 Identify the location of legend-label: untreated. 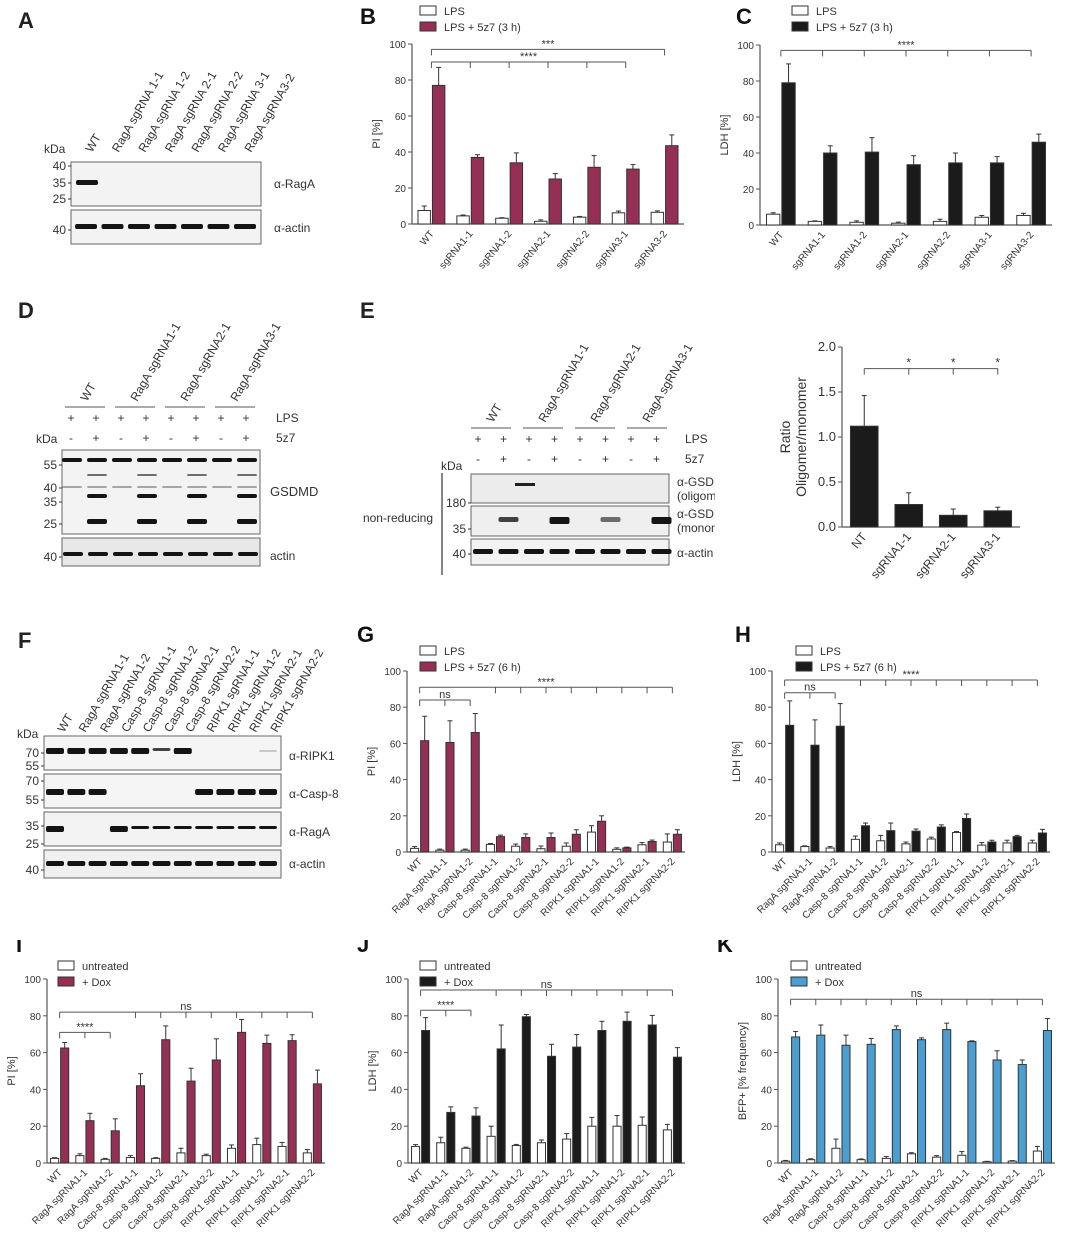
(105, 967).